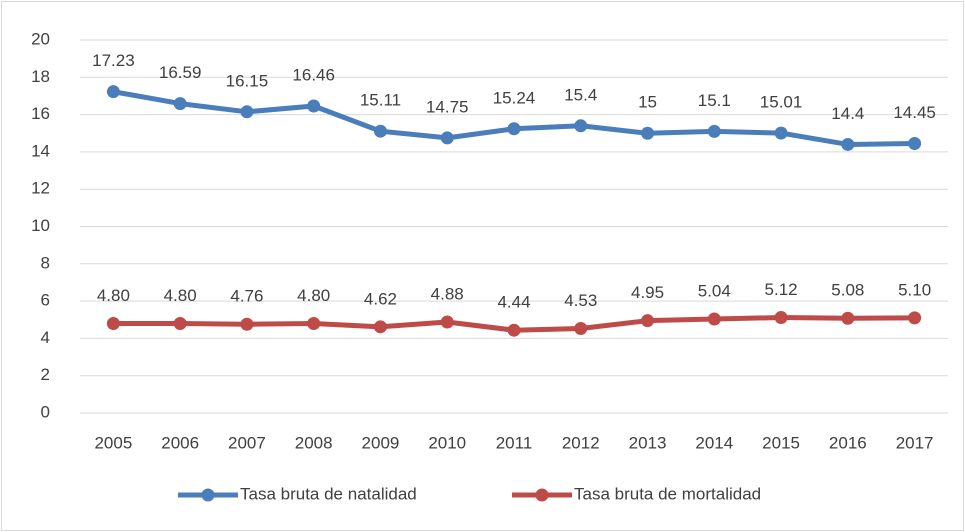  What do you see at coordinates (847, 113) in the screenshot?
I see `data-label: 14.4` at bounding box center [847, 113].